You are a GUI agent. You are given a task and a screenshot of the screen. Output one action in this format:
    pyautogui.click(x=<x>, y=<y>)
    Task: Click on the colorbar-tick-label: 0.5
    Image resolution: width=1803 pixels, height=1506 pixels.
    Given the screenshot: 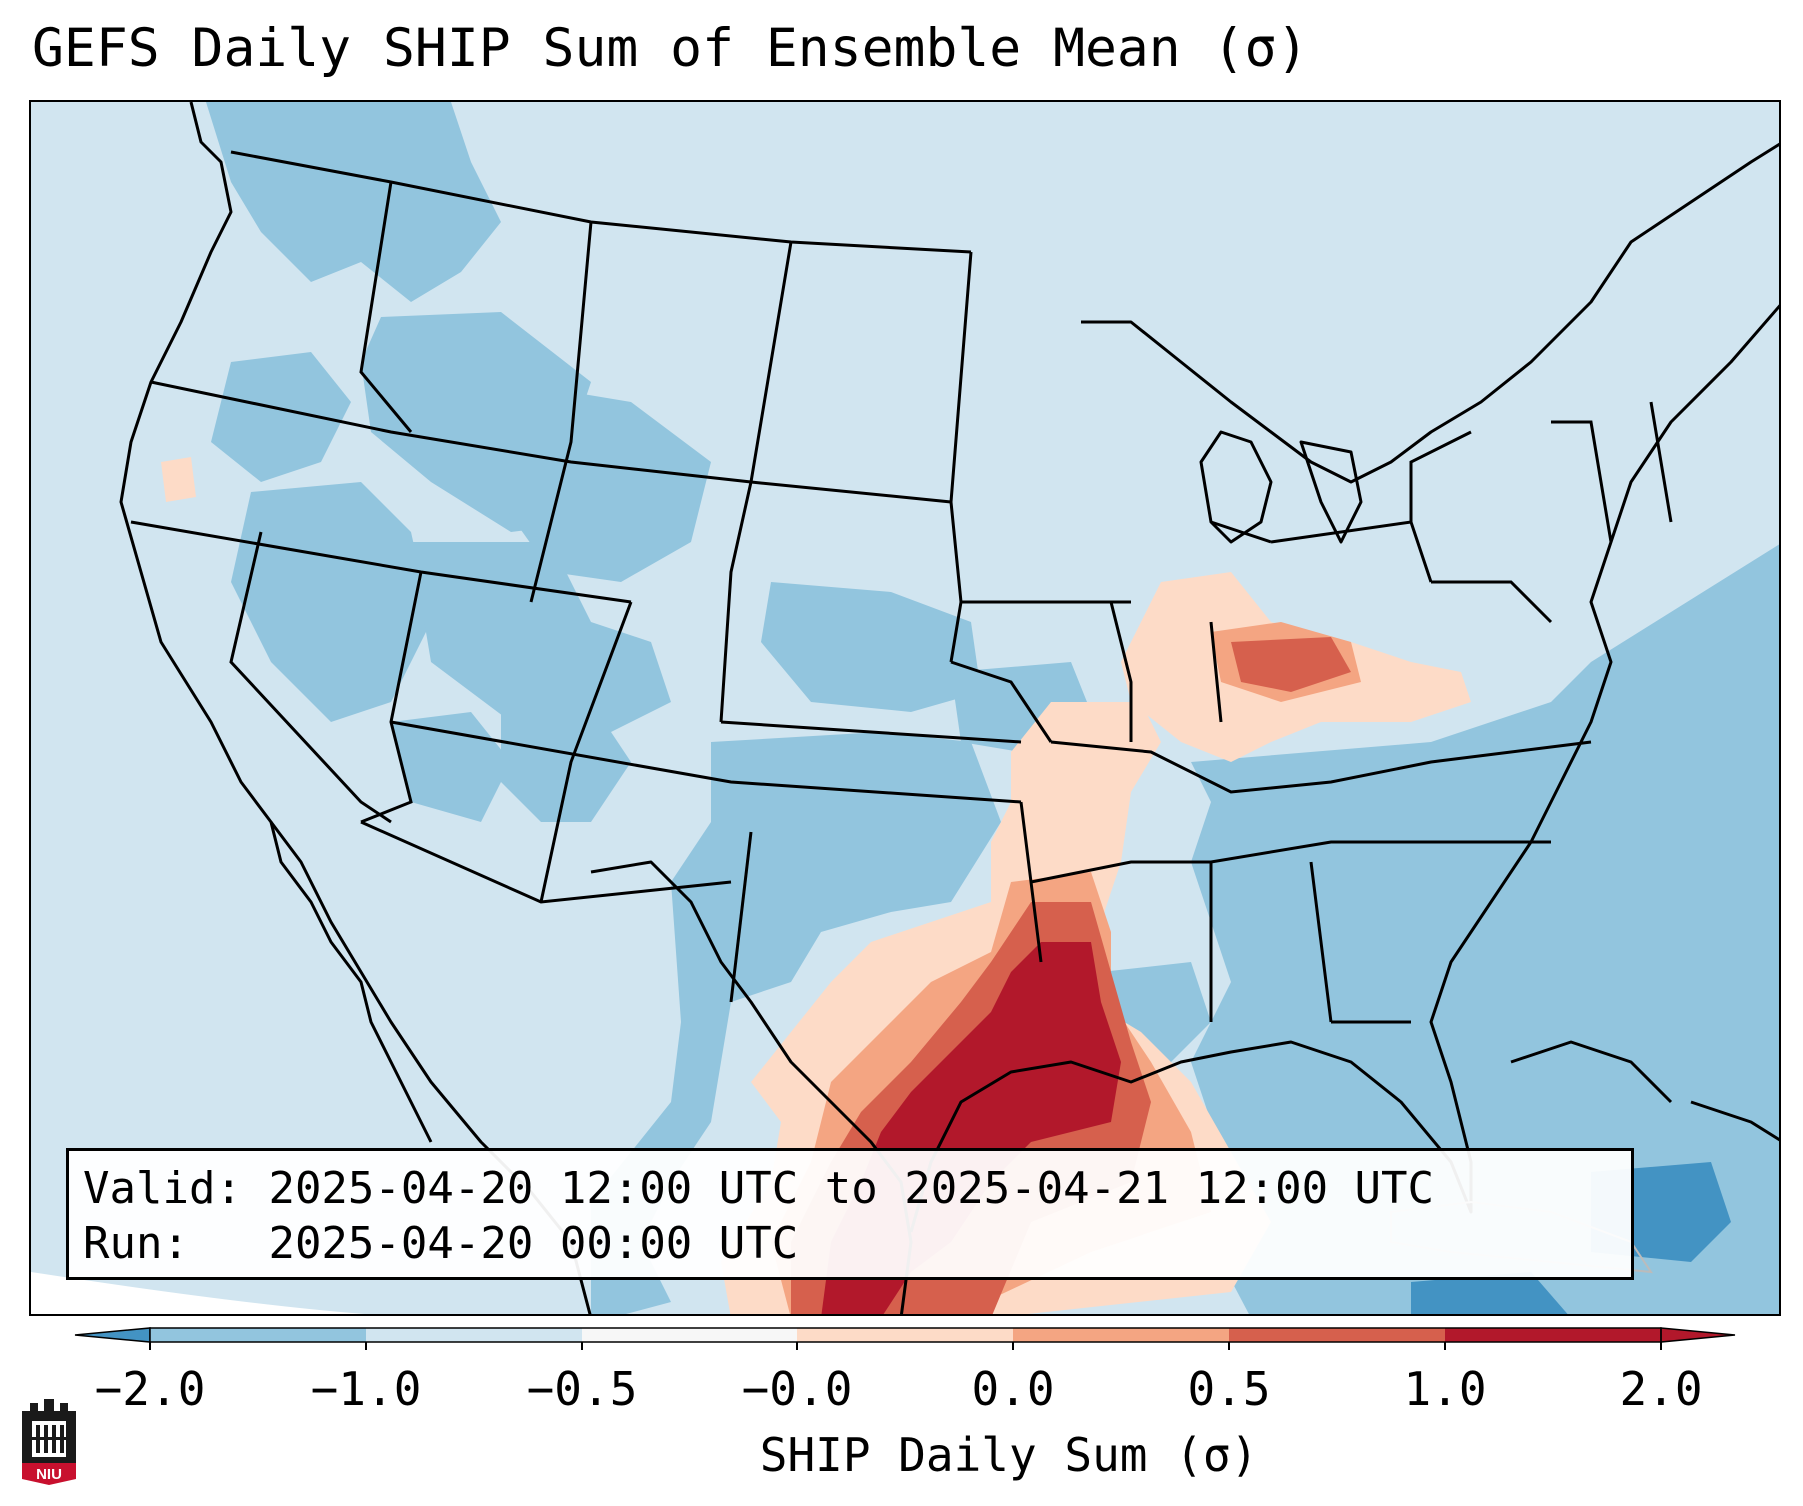 What is the action you would take?
    pyautogui.click(x=1229, y=1389)
    